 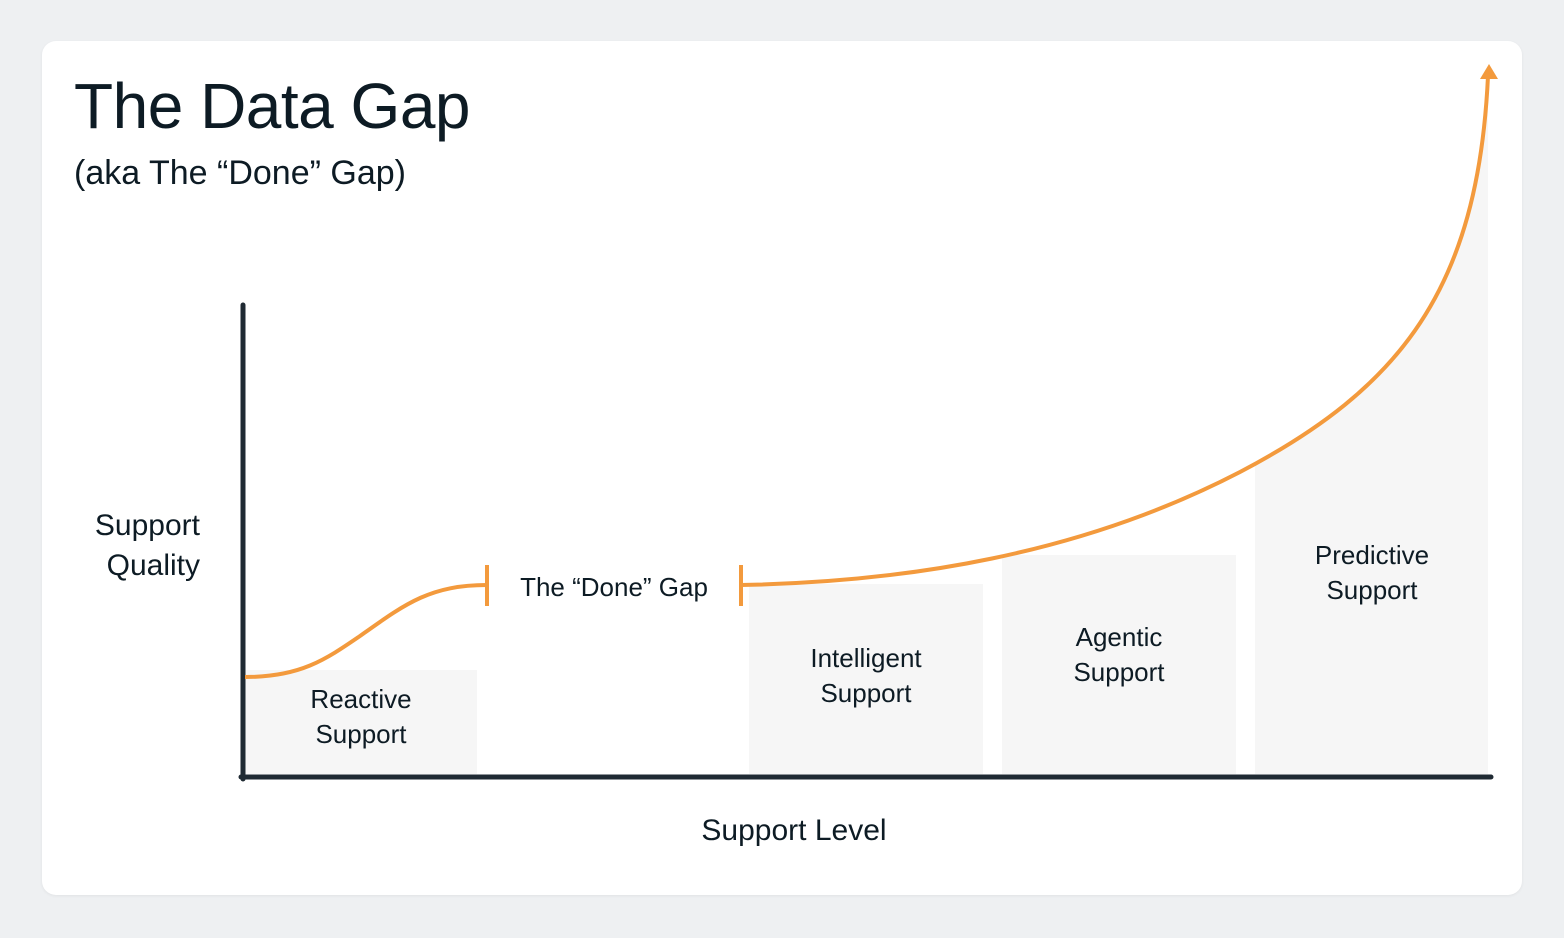 I want to click on stage-band-agentic, so click(x=1119, y=664).